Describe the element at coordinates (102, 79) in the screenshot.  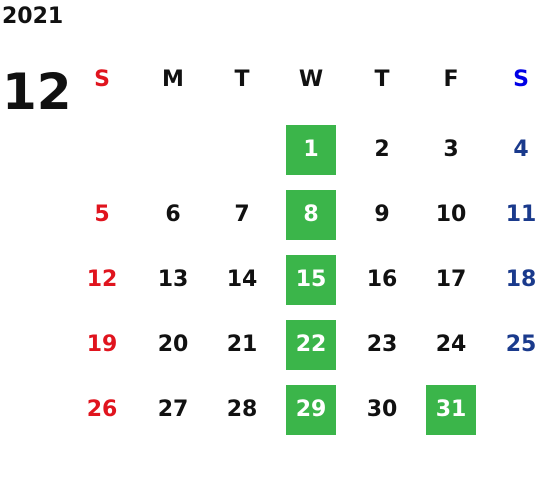
I see `weekday-header-0: S` at that location.